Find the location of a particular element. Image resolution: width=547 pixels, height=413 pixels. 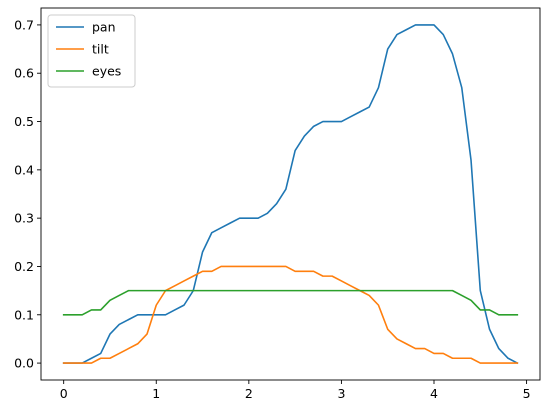

y-axis: 0.0 0.1 0.2 0.3 0.4 0.5 0.6 0.7 is located at coordinates (27, 194).